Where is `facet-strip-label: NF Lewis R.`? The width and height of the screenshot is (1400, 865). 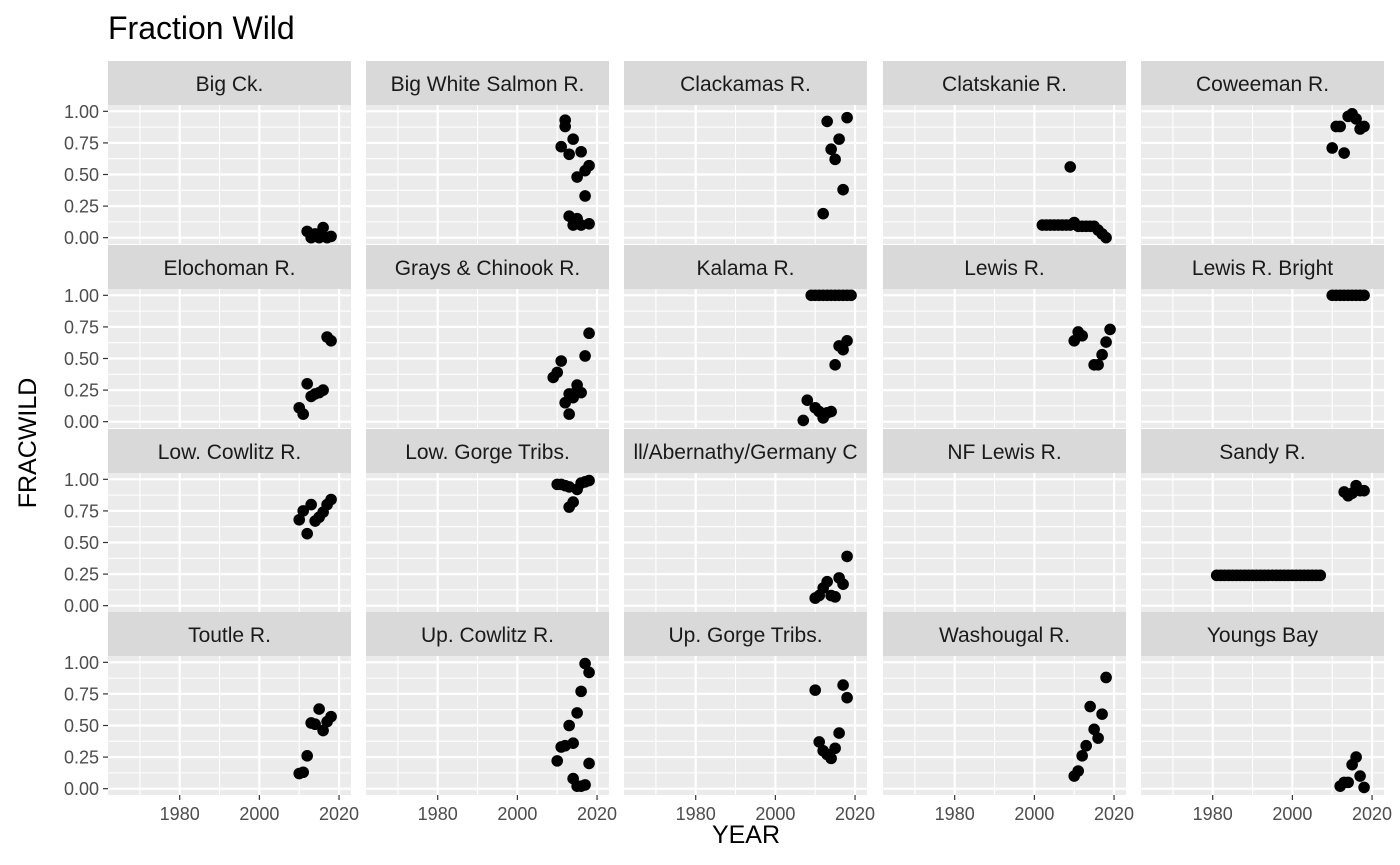 facet-strip-label: NF Lewis R. is located at coordinates (1004, 452).